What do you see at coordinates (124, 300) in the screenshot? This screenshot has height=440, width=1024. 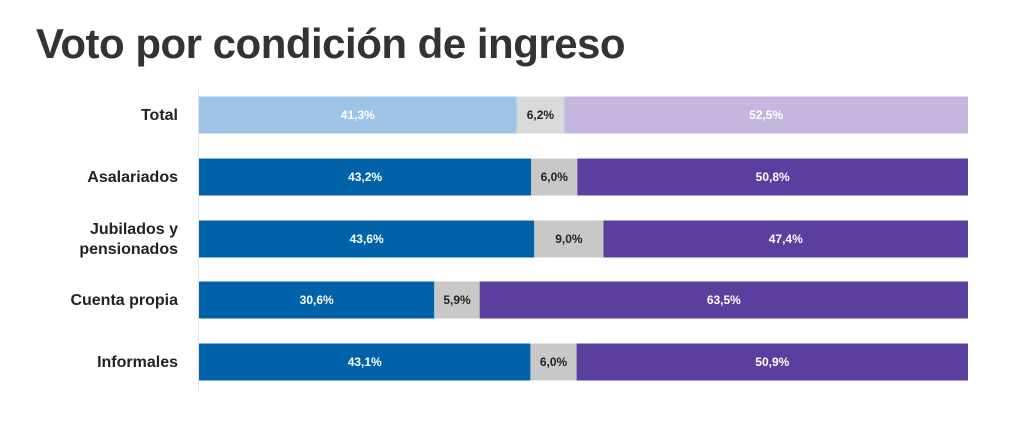 I see `category-label: Cuenta propia` at bounding box center [124, 300].